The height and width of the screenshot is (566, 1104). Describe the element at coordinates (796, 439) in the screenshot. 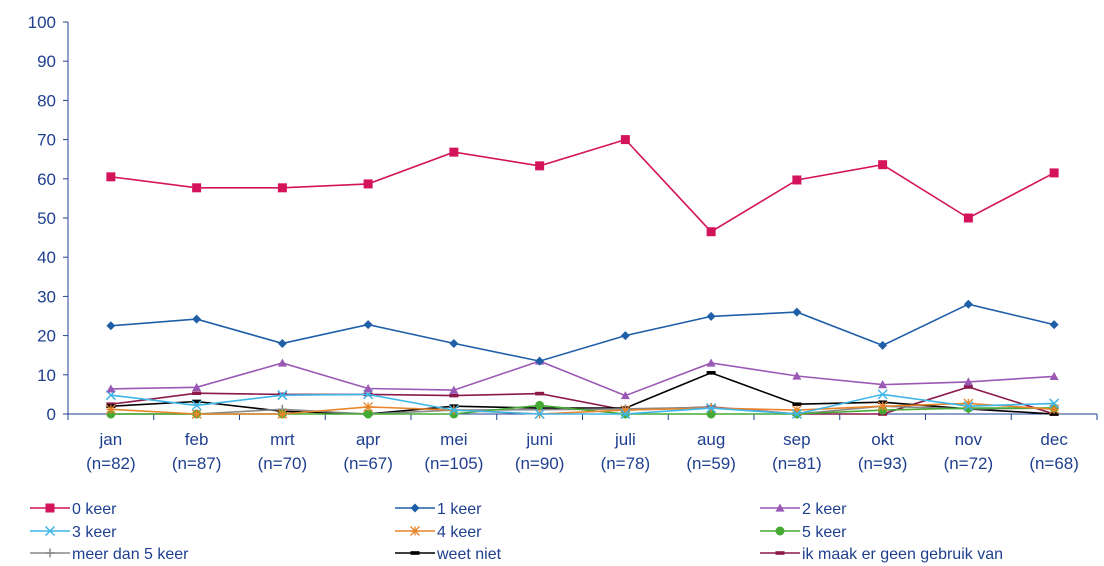

I see `x-tick-label-month: sep` at that location.